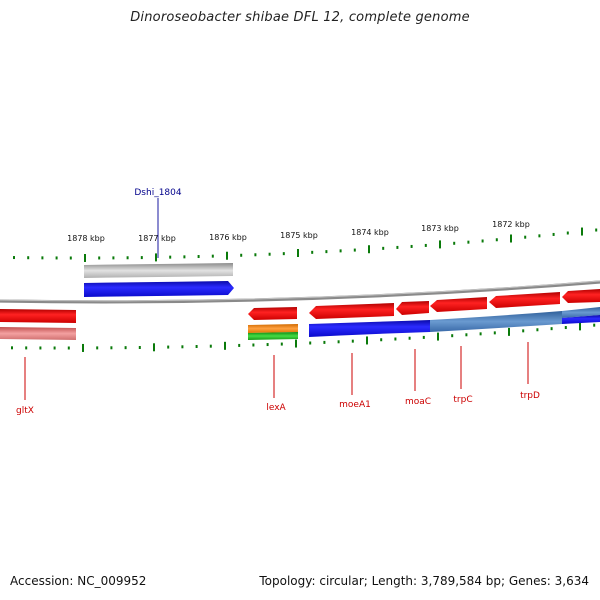 Image resolution: width=600 pixels, height=600 pixels. What do you see at coordinates (581, 296) in the screenshot?
I see `red-gene-edge` at bounding box center [581, 296].